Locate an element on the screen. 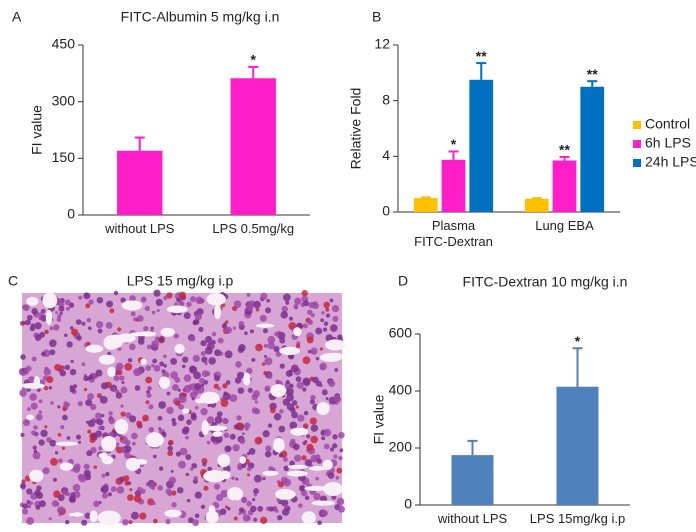 This screenshot has height=532, width=696. significance: ** is located at coordinates (564, 150).